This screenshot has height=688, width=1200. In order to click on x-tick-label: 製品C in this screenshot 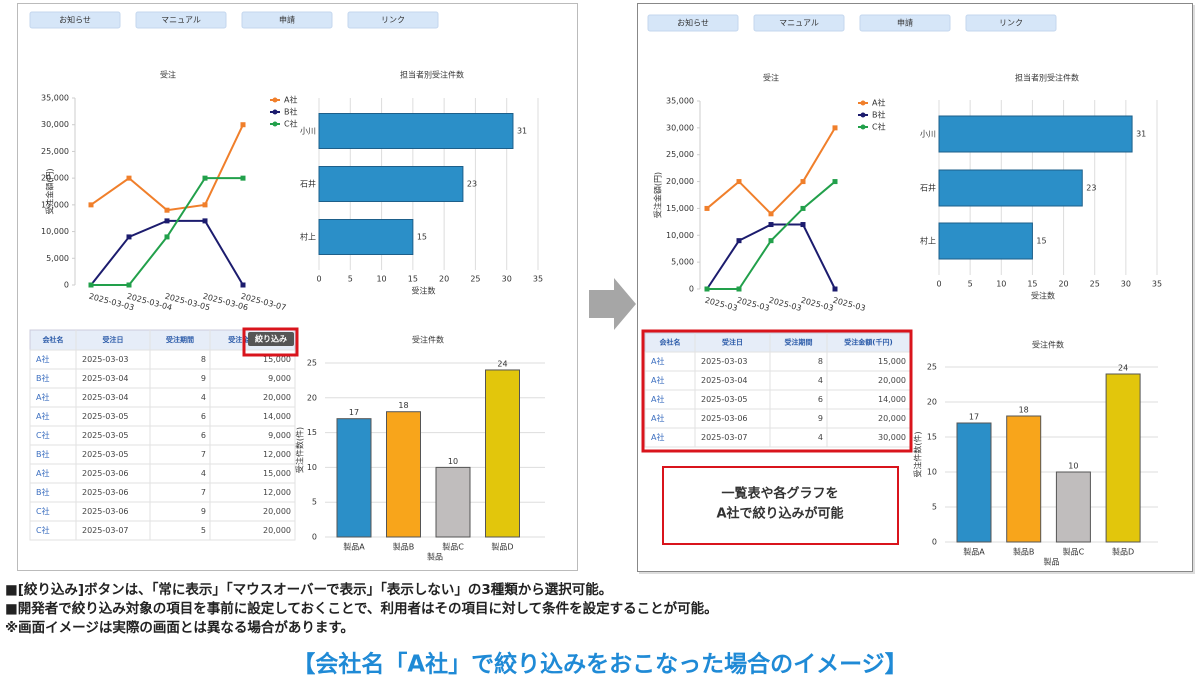, I will do `click(453, 547)`.